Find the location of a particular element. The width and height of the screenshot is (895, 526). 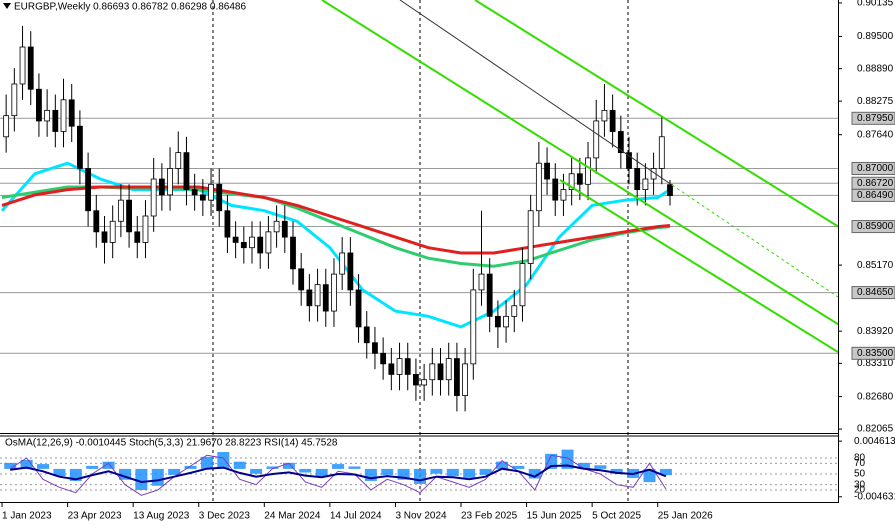

indicator-pane is located at coordinates (419, 472).